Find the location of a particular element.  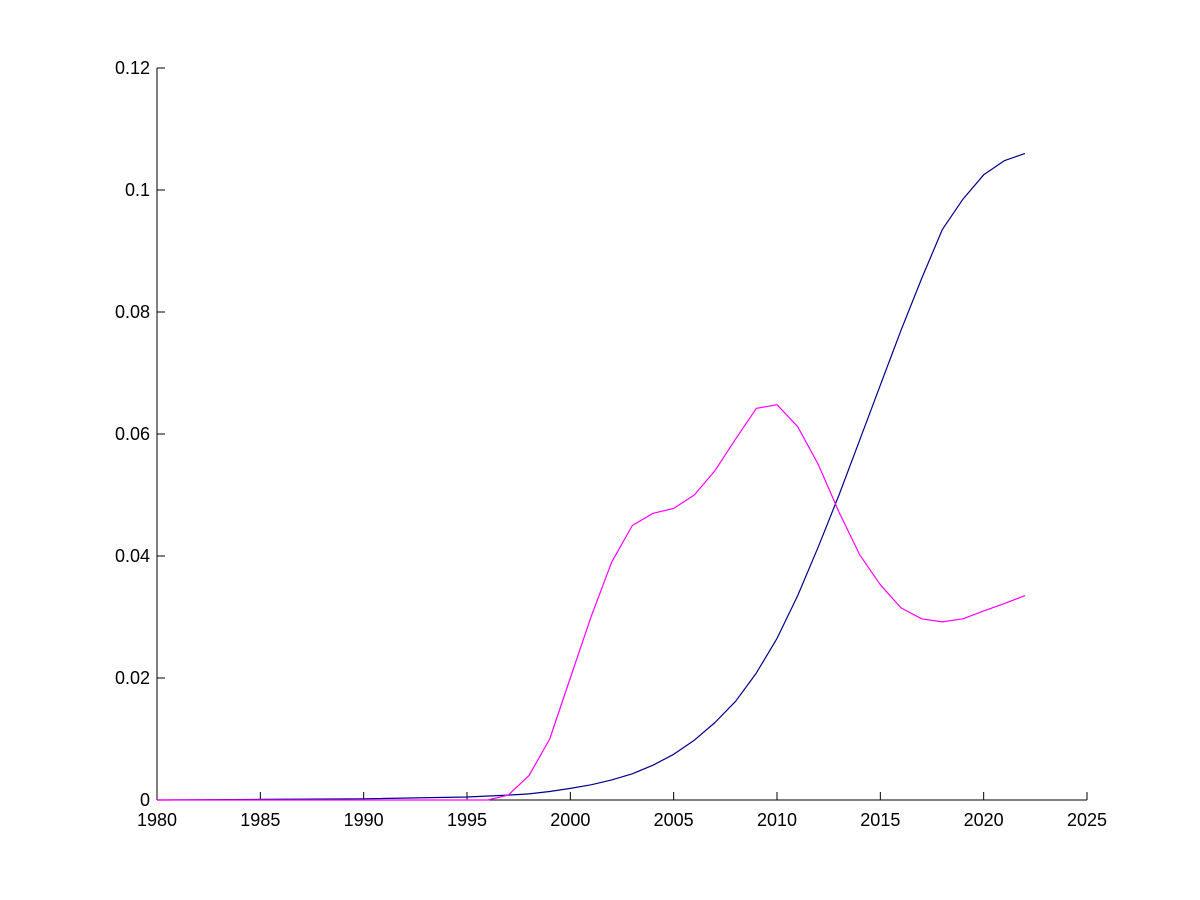

x-tick-label: 2020 is located at coordinates (984, 820).